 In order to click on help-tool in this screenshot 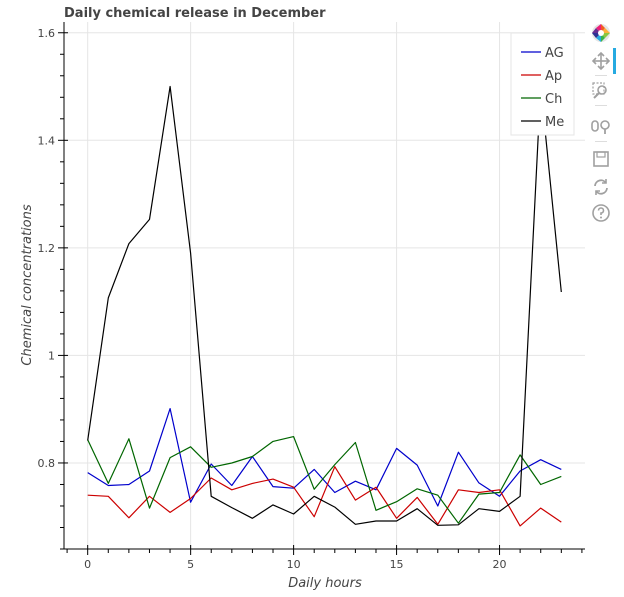, I will do `click(601, 213)`.